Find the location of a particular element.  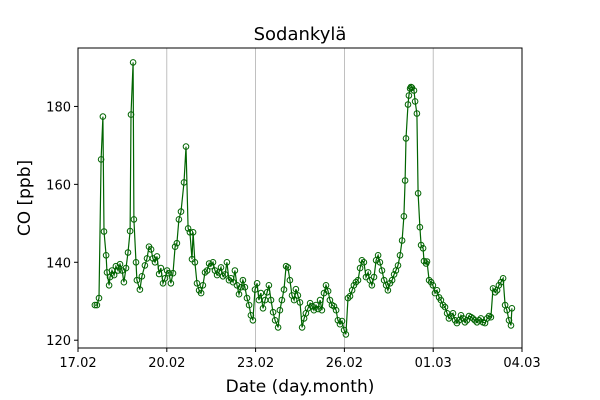

x-tick-label: 04.03 is located at coordinates (521, 363).